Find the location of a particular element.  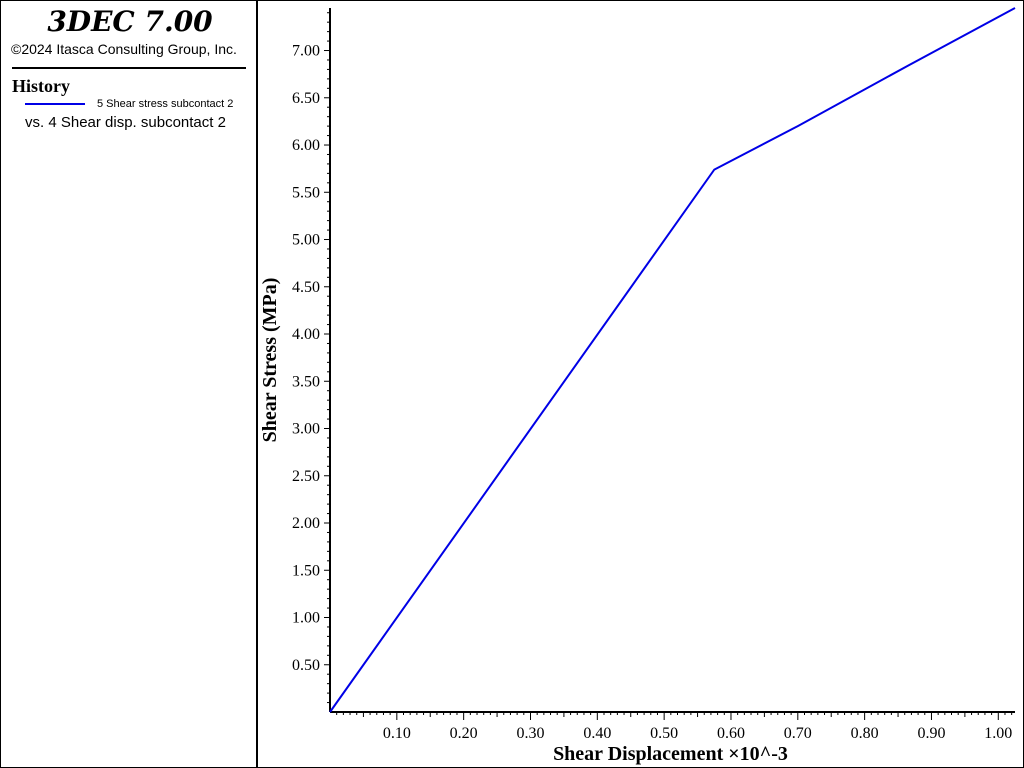

x-tick-label: 1.00 is located at coordinates (998, 733).